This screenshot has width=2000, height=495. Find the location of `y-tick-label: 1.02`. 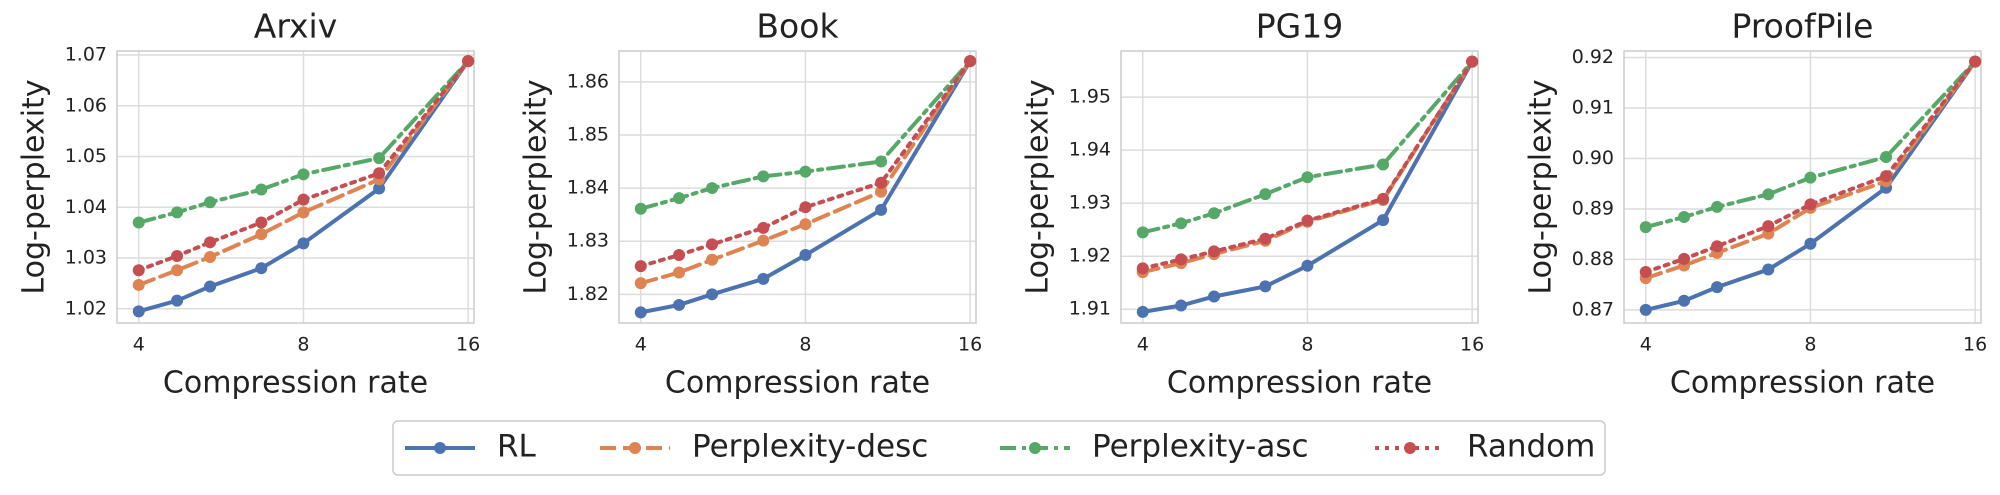

y-tick-label: 1.02 is located at coordinates (86, 308).